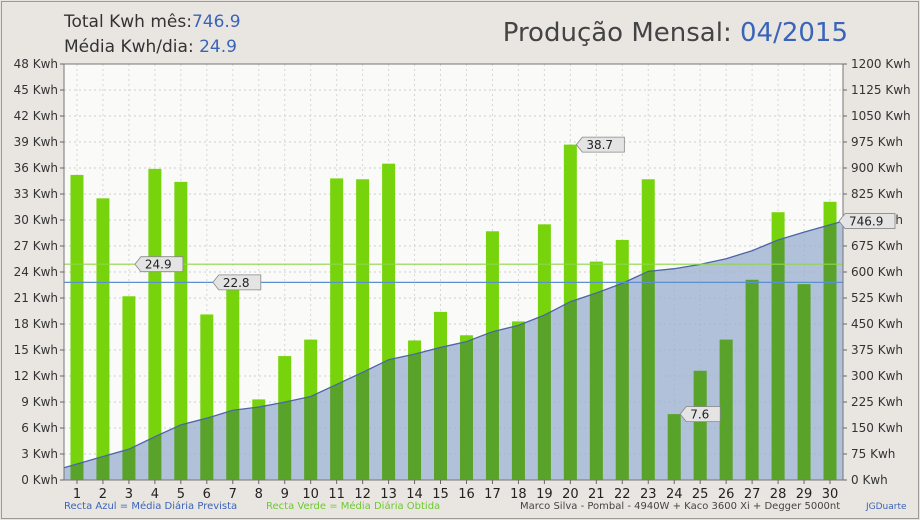  What do you see at coordinates (39, 402) in the screenshot?
I see `left-axis-tick-label: 9 Kwh` at bounding box center [39, 402].